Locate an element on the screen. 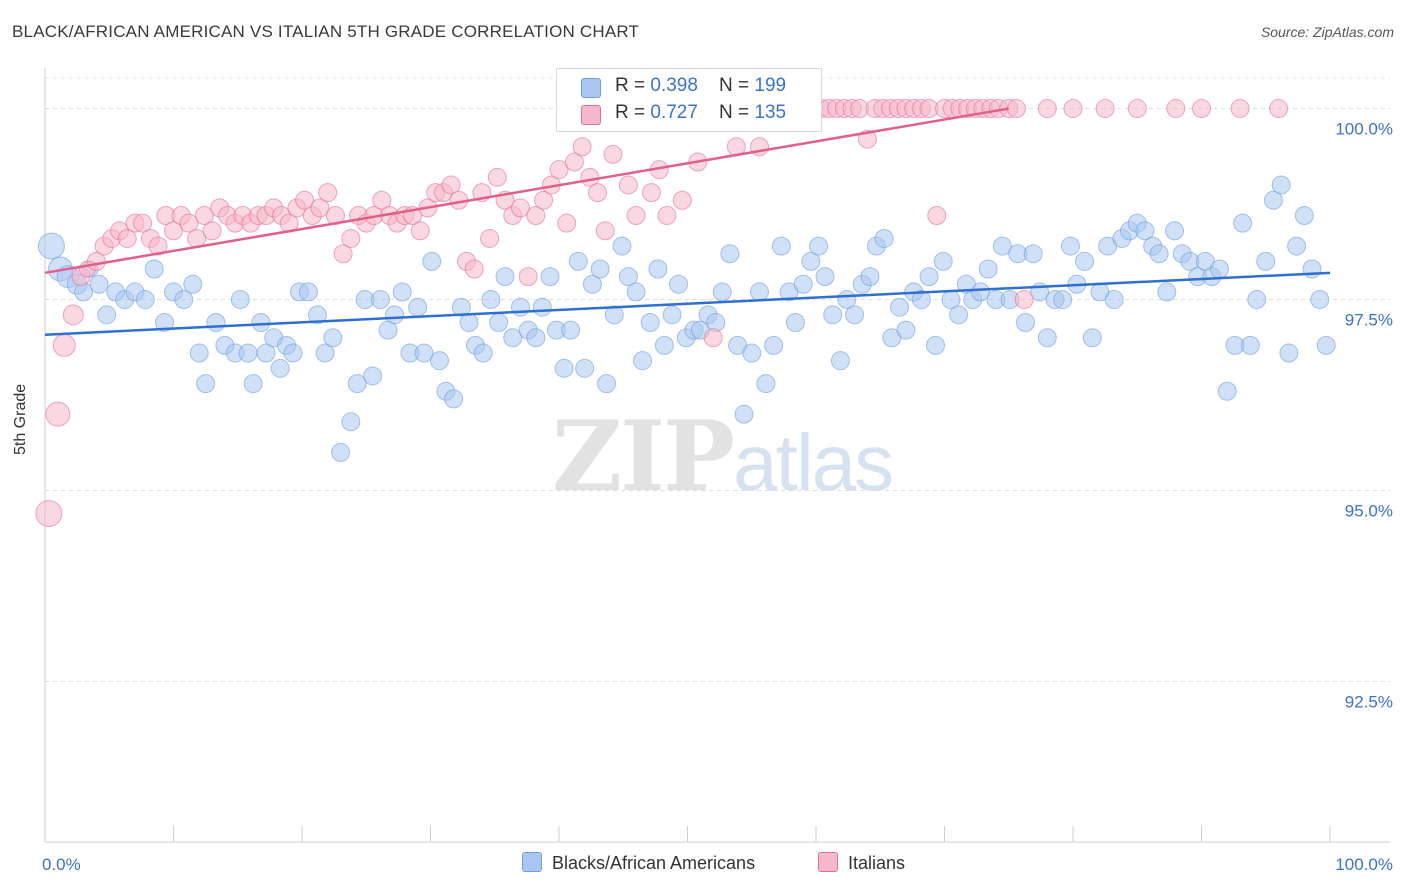 This screenshot has height=892, width=1406. italians-trend-line is located at coordinates (526, 191).